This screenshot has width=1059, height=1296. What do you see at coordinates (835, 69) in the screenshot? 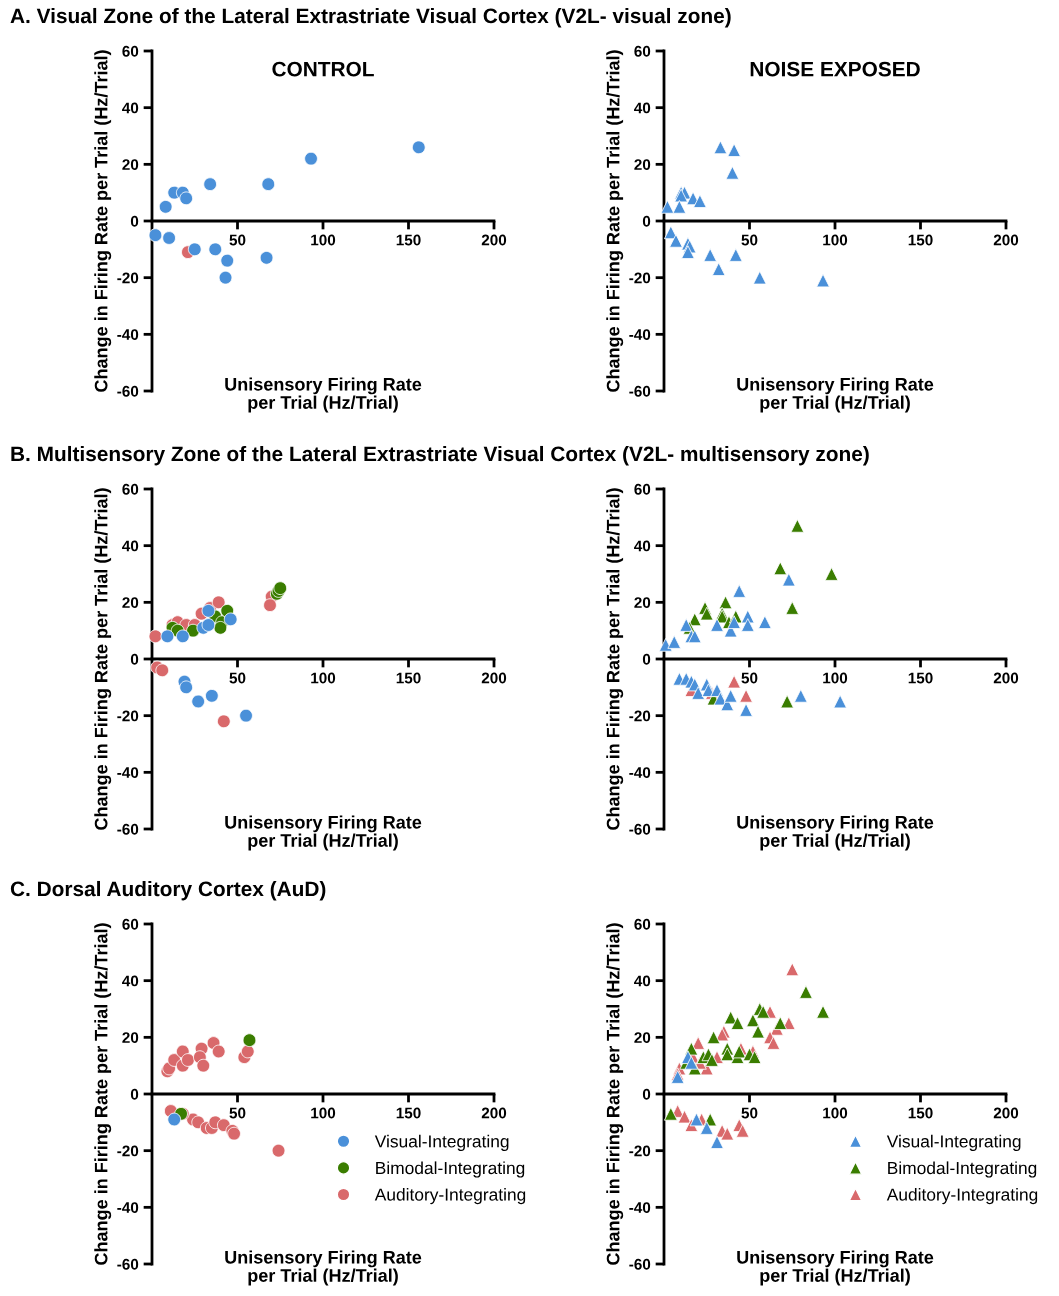
I see `chart-subtitle: NOISE EXPOSED` at bounding box center [835, 69].